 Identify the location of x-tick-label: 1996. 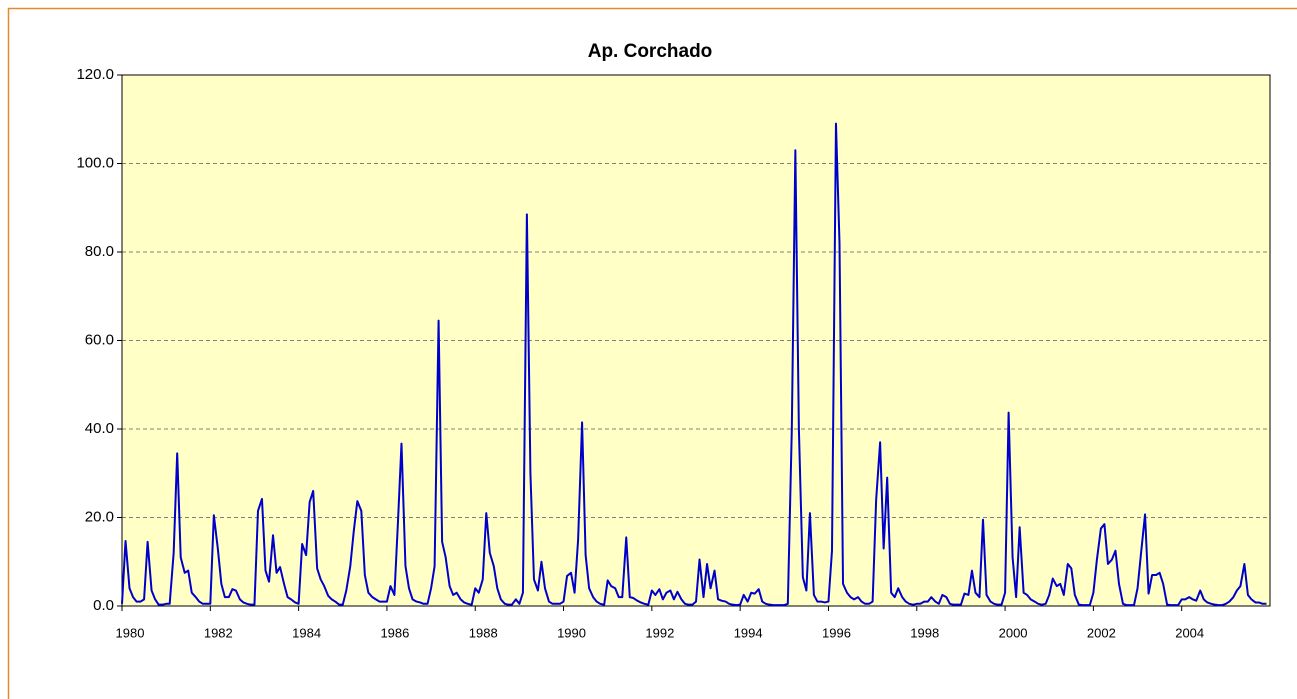
(836, 632).